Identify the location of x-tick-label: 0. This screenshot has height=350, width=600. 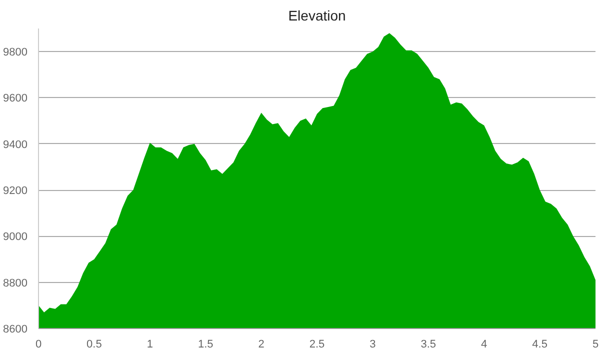
(38, 344).